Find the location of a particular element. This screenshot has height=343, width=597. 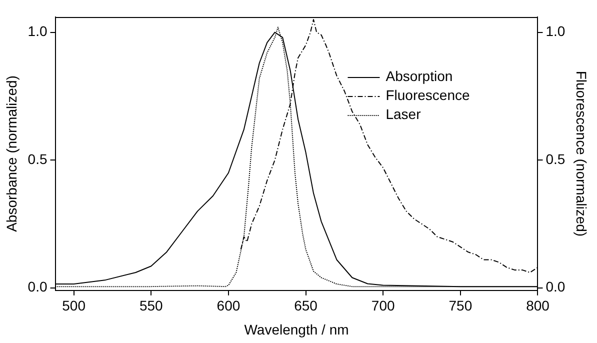

y2-axis-title: Fluorescence (normalized) is located at coordinates (582, 153).